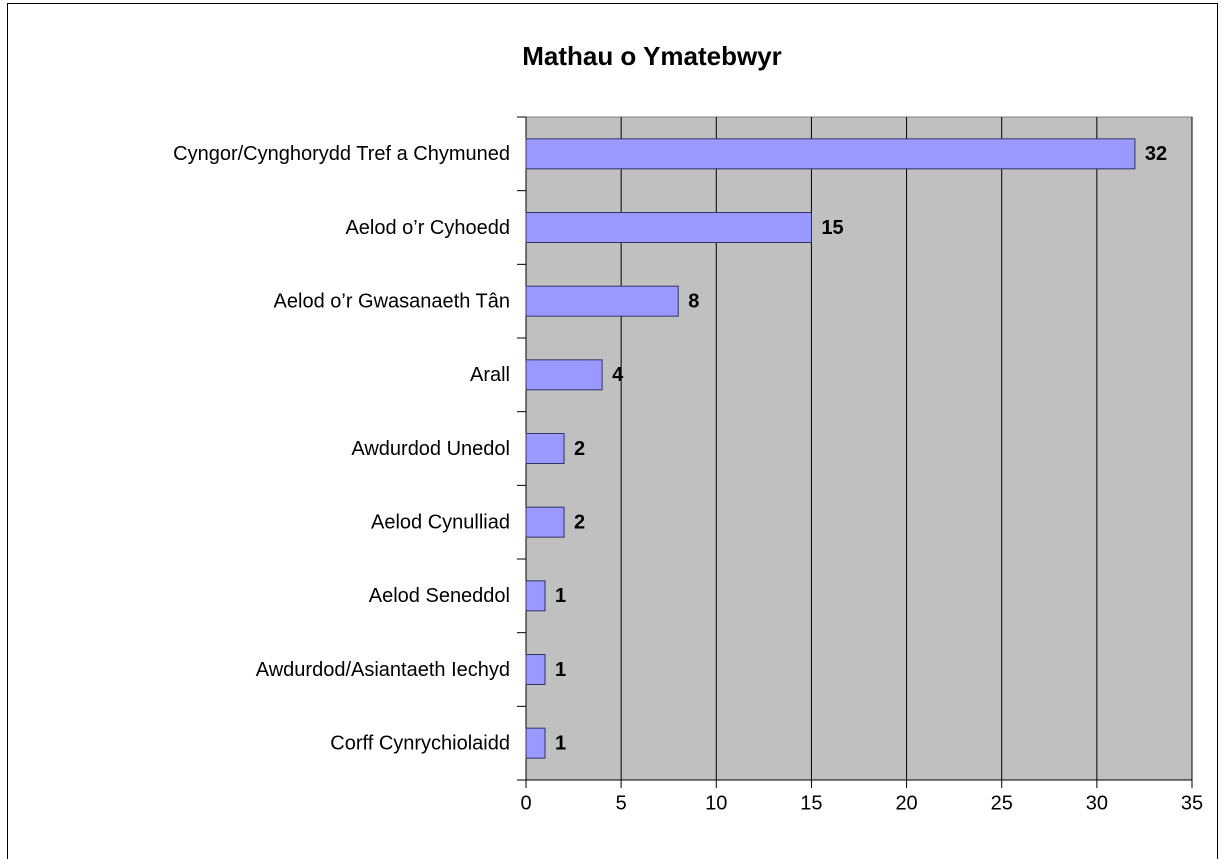 Image resolution: width=1225 pixels, height=859 pixels. What do you see at coordinates (439, 596) in the screenshot?
I see `y-tick-label: Aelod Seneddol` at bounding box center [439, 596].